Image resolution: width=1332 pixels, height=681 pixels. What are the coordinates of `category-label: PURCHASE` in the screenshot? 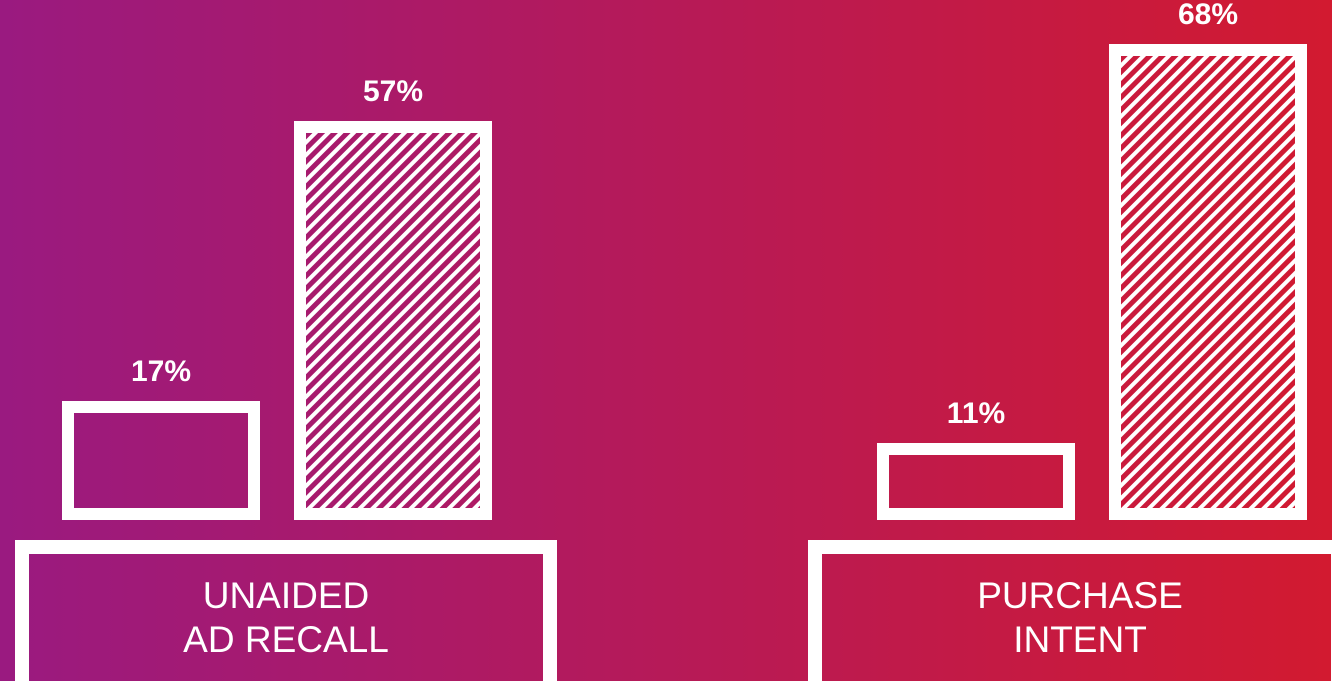 It's located at (1080, 595).